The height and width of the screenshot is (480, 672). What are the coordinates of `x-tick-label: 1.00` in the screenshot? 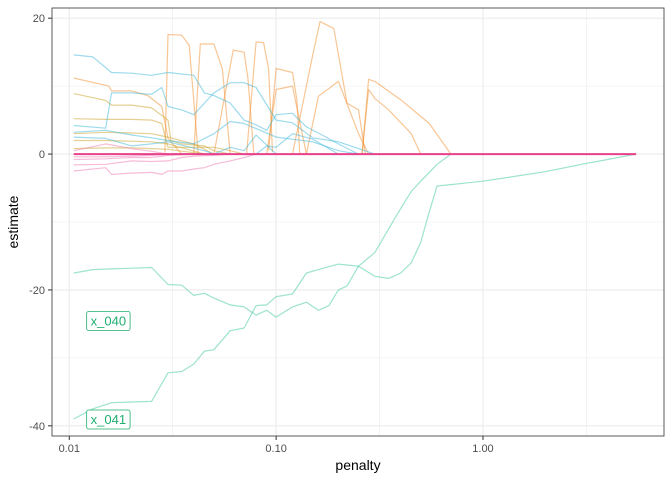 It's located at (482, 449).